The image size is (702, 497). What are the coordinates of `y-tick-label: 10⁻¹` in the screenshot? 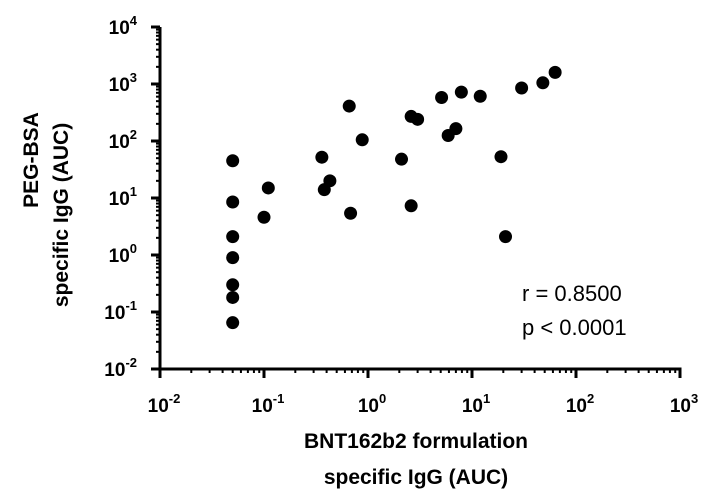 It's located at (120, 311).